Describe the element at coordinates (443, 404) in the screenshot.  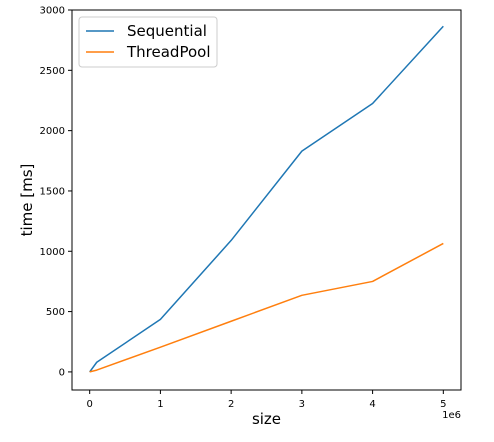
I see `x-tick-label: 5` at that location.